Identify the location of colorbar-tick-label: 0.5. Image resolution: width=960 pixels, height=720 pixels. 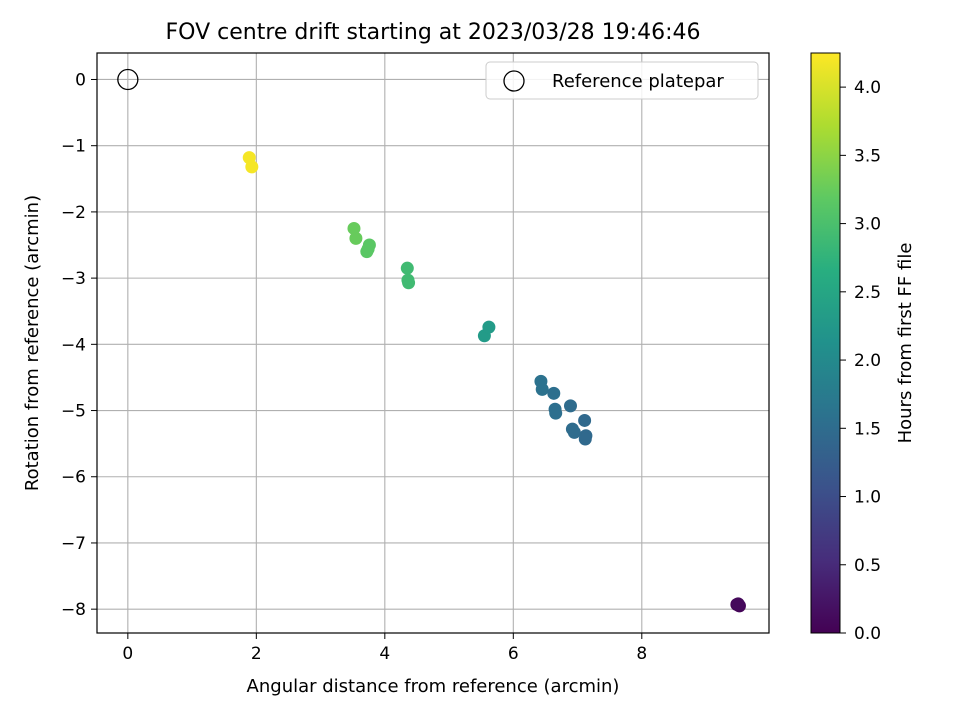
(867, 566).